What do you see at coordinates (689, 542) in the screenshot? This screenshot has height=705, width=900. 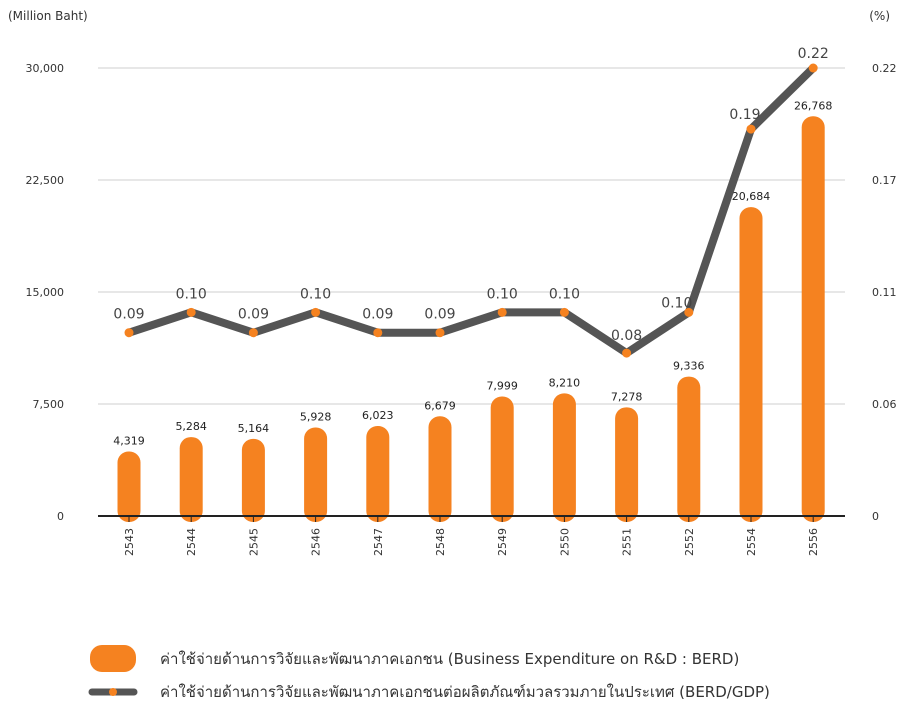 I see `x-tick-label: 2552` at bounding box center [689, 542].